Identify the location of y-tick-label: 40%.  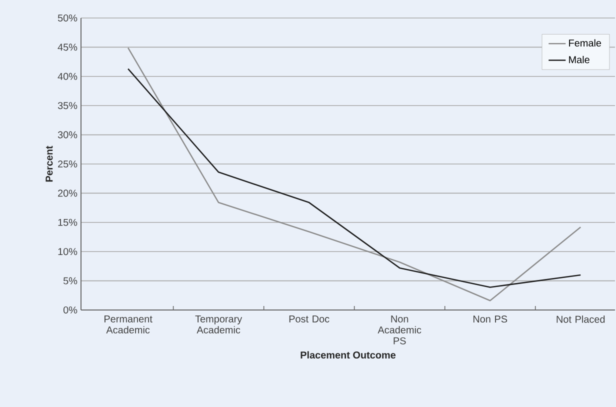
(68, 76).